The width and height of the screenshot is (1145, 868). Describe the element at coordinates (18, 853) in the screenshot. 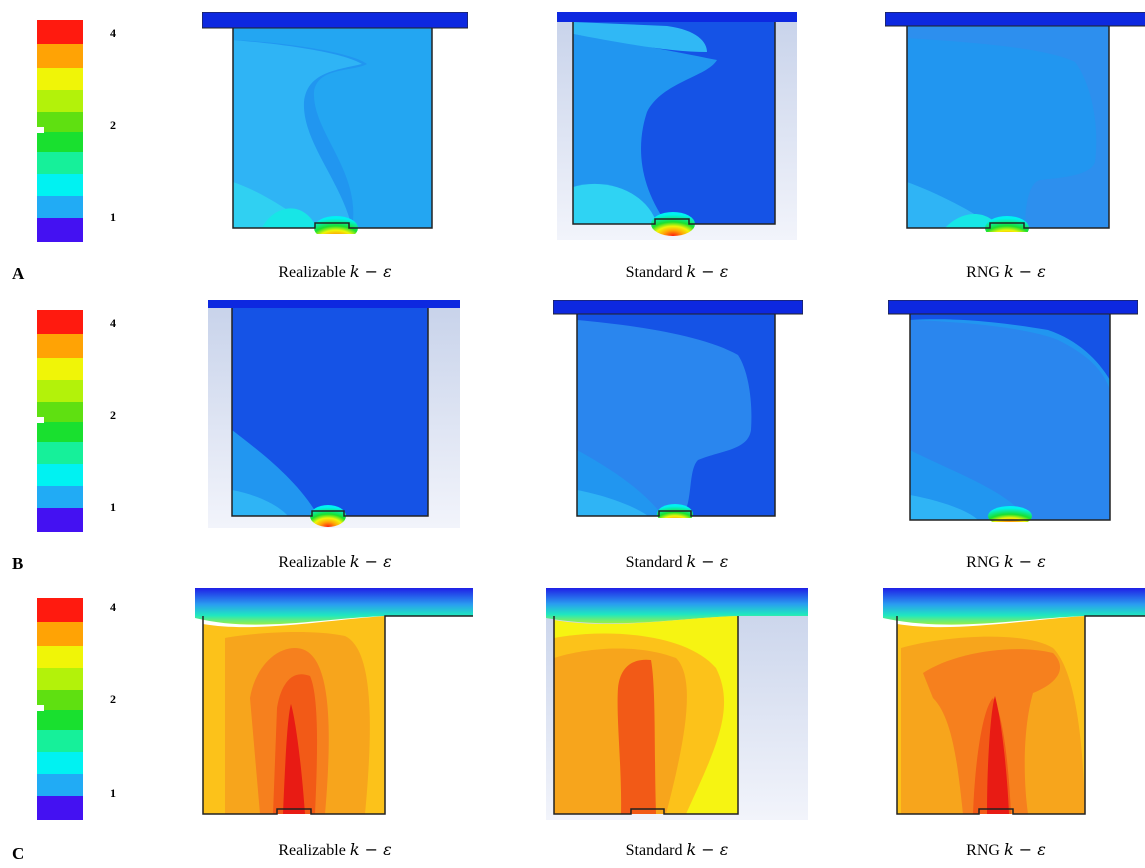

I see `row-label: C` at that location.